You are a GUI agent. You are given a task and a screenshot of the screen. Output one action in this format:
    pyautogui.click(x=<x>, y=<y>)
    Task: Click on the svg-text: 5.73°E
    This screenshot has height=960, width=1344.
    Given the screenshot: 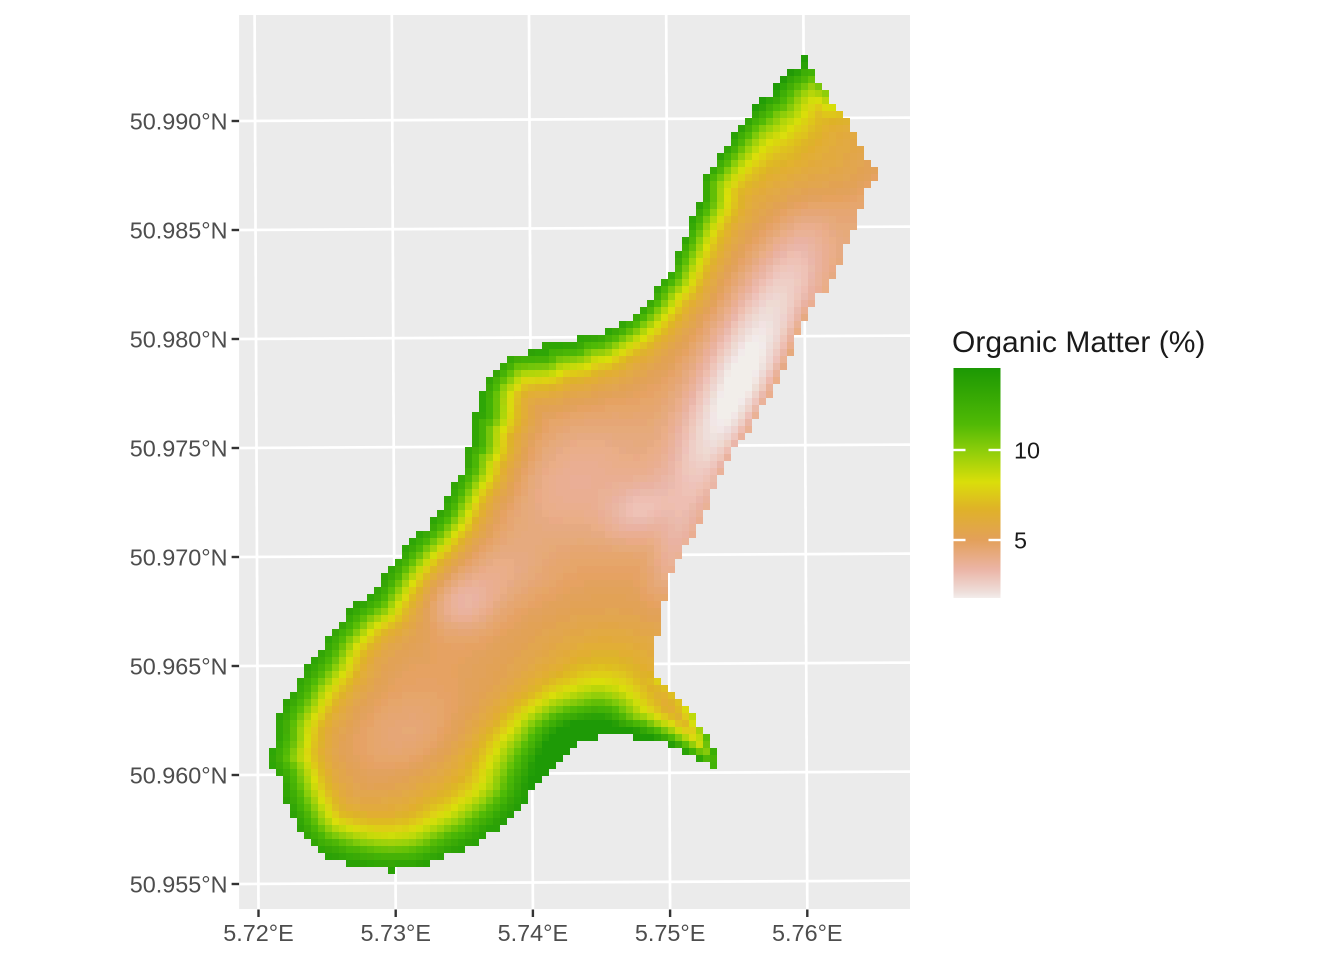 What is the action you would take?
    pyautogui.click(x=395, y=933)
    